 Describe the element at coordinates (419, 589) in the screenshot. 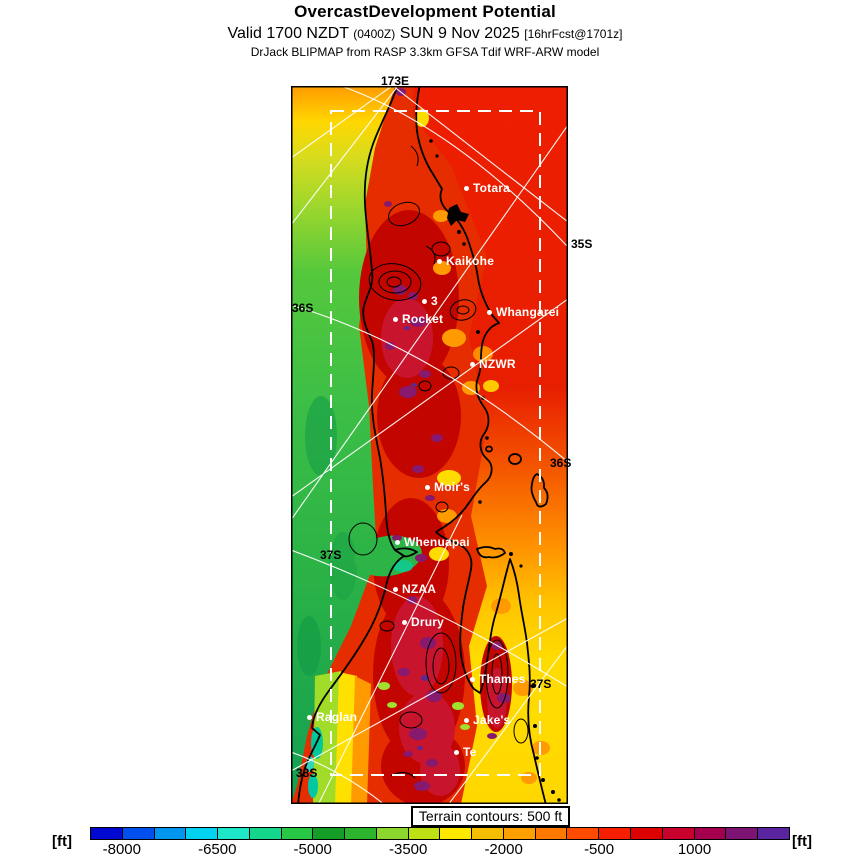

I see `site-label: NZAA` at that location.